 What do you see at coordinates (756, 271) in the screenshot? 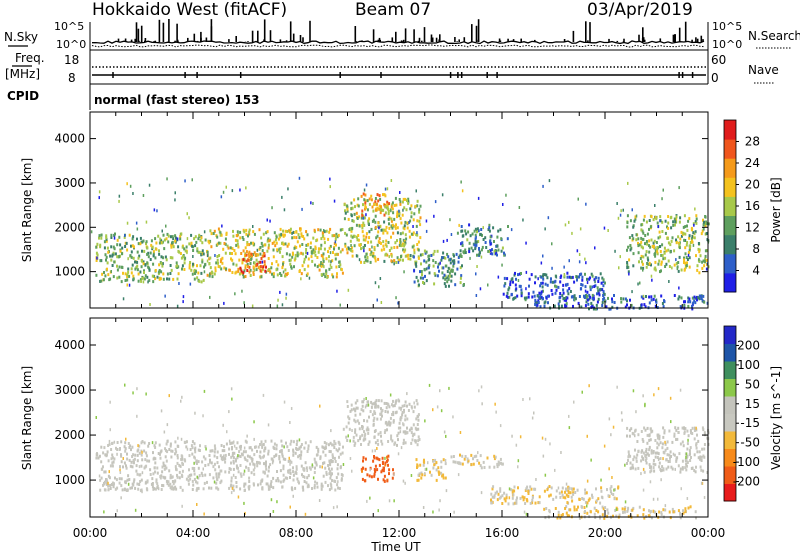
I see `colorbar-tick-label: 4` at bounding box center [756, 271].